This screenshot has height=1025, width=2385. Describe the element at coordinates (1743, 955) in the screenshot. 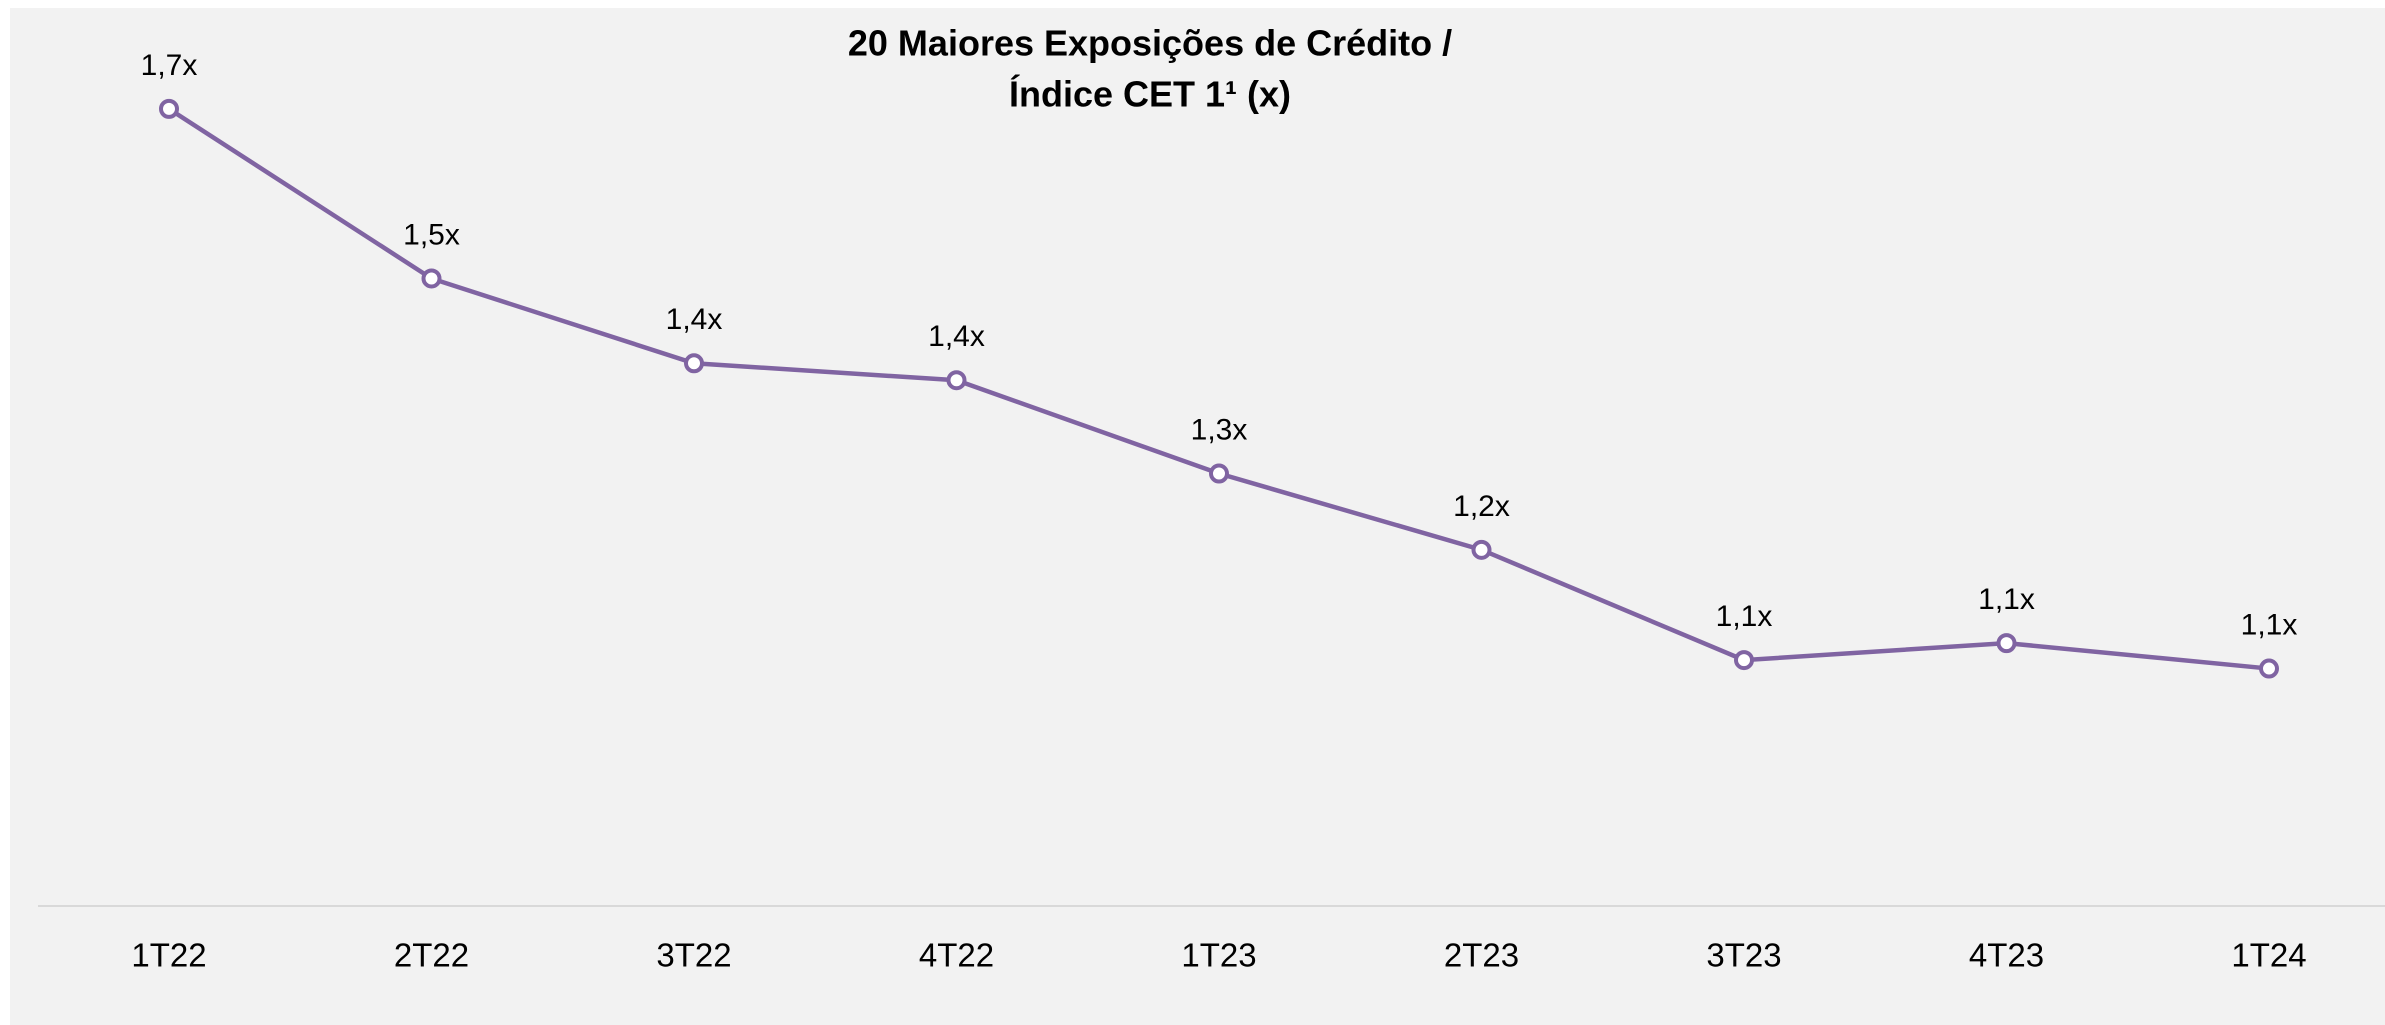

I see `x-tick-label: 3T23` at that location.